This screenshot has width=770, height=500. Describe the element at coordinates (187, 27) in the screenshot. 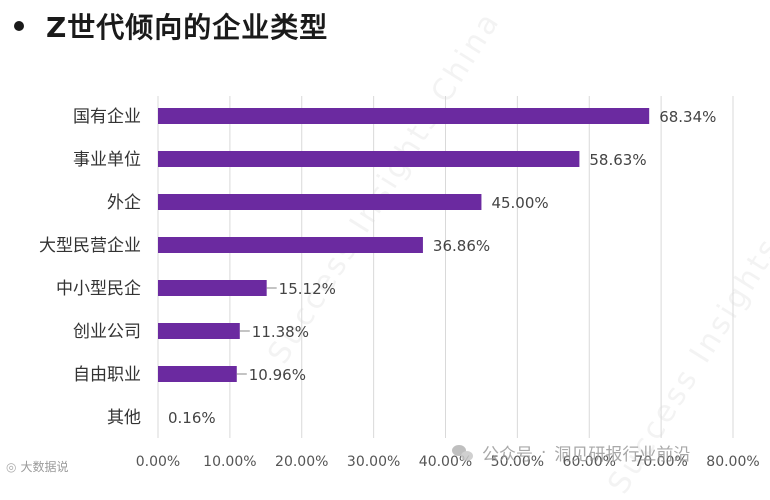

I see `page-title: Z世代倾向的企业类型` at that location.